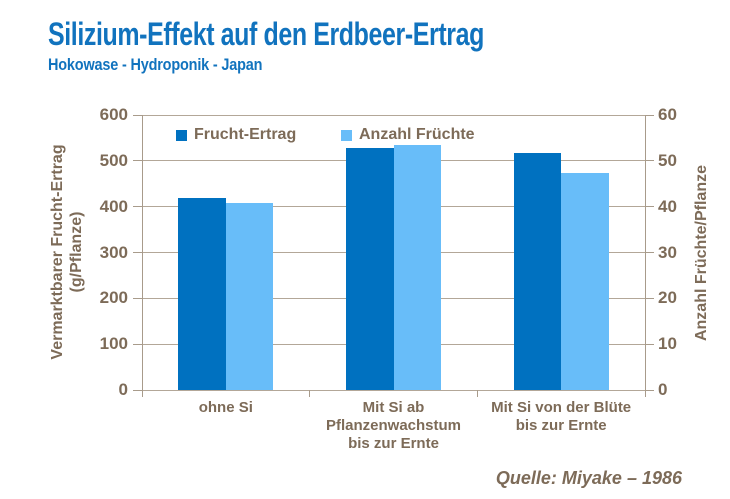 This screenshot has height=499, width=730. What do you see at coordinates (537, 271) in the screenshot?
I see `bar-frucht-ertrag-cat3` at bounding box center [537, 271].